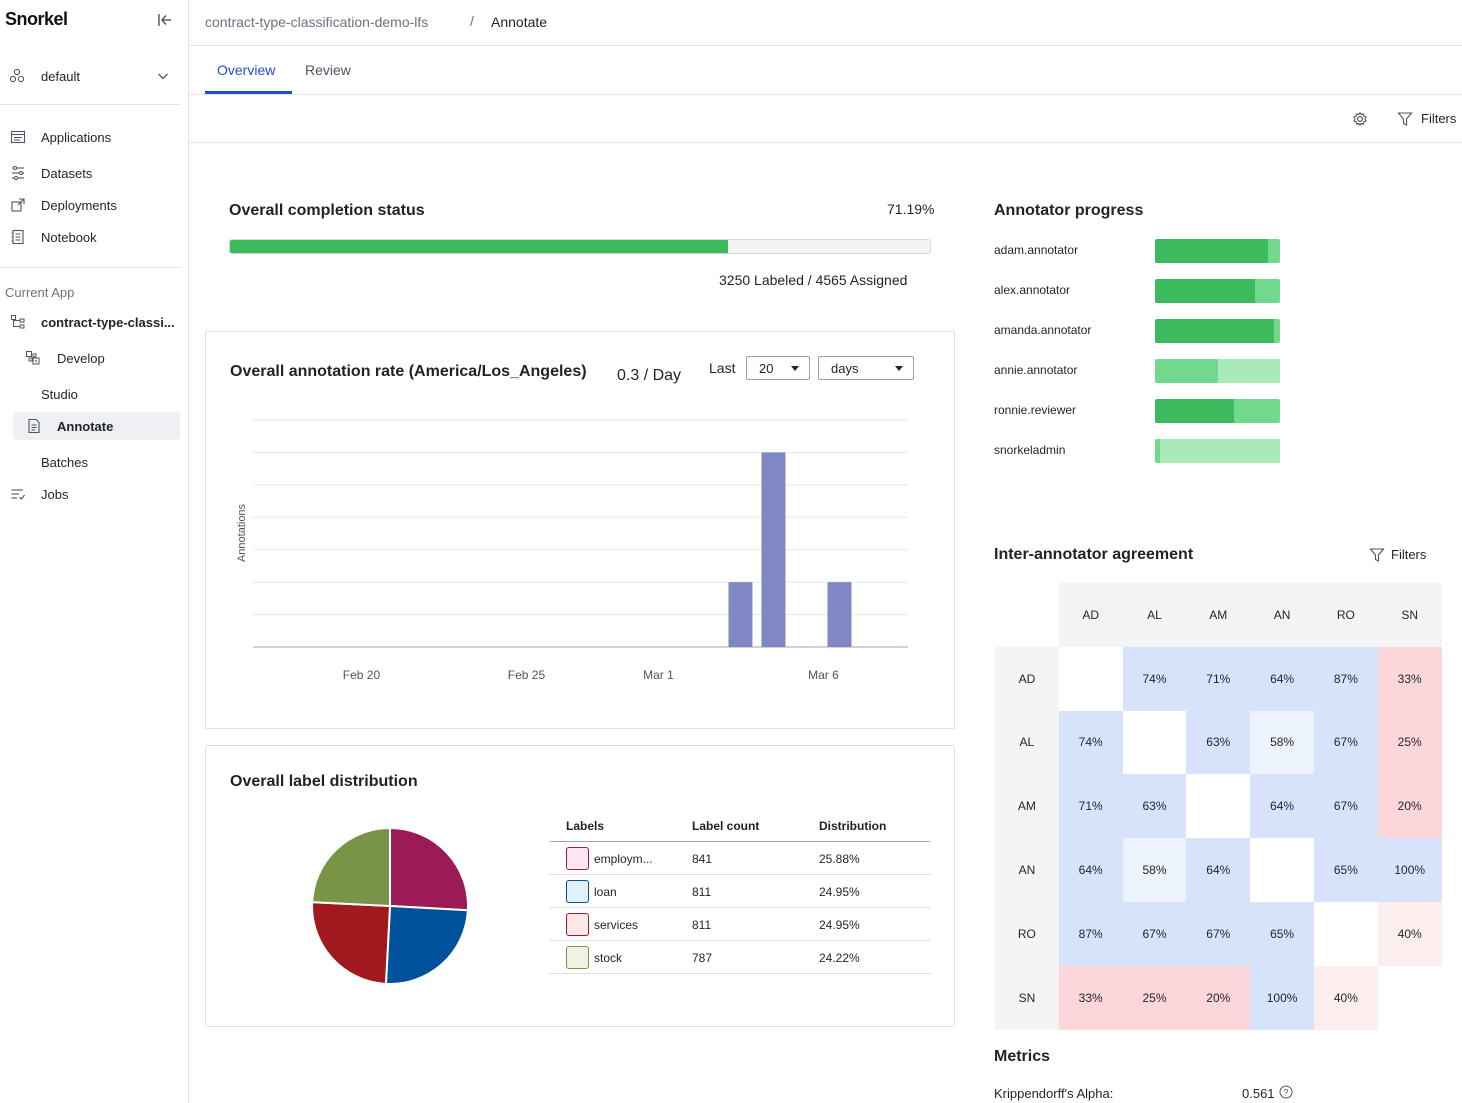 This screenshot has height=1103, width=1462. I want to click on annotator-name: annie.annotator, so click(1036, 370).